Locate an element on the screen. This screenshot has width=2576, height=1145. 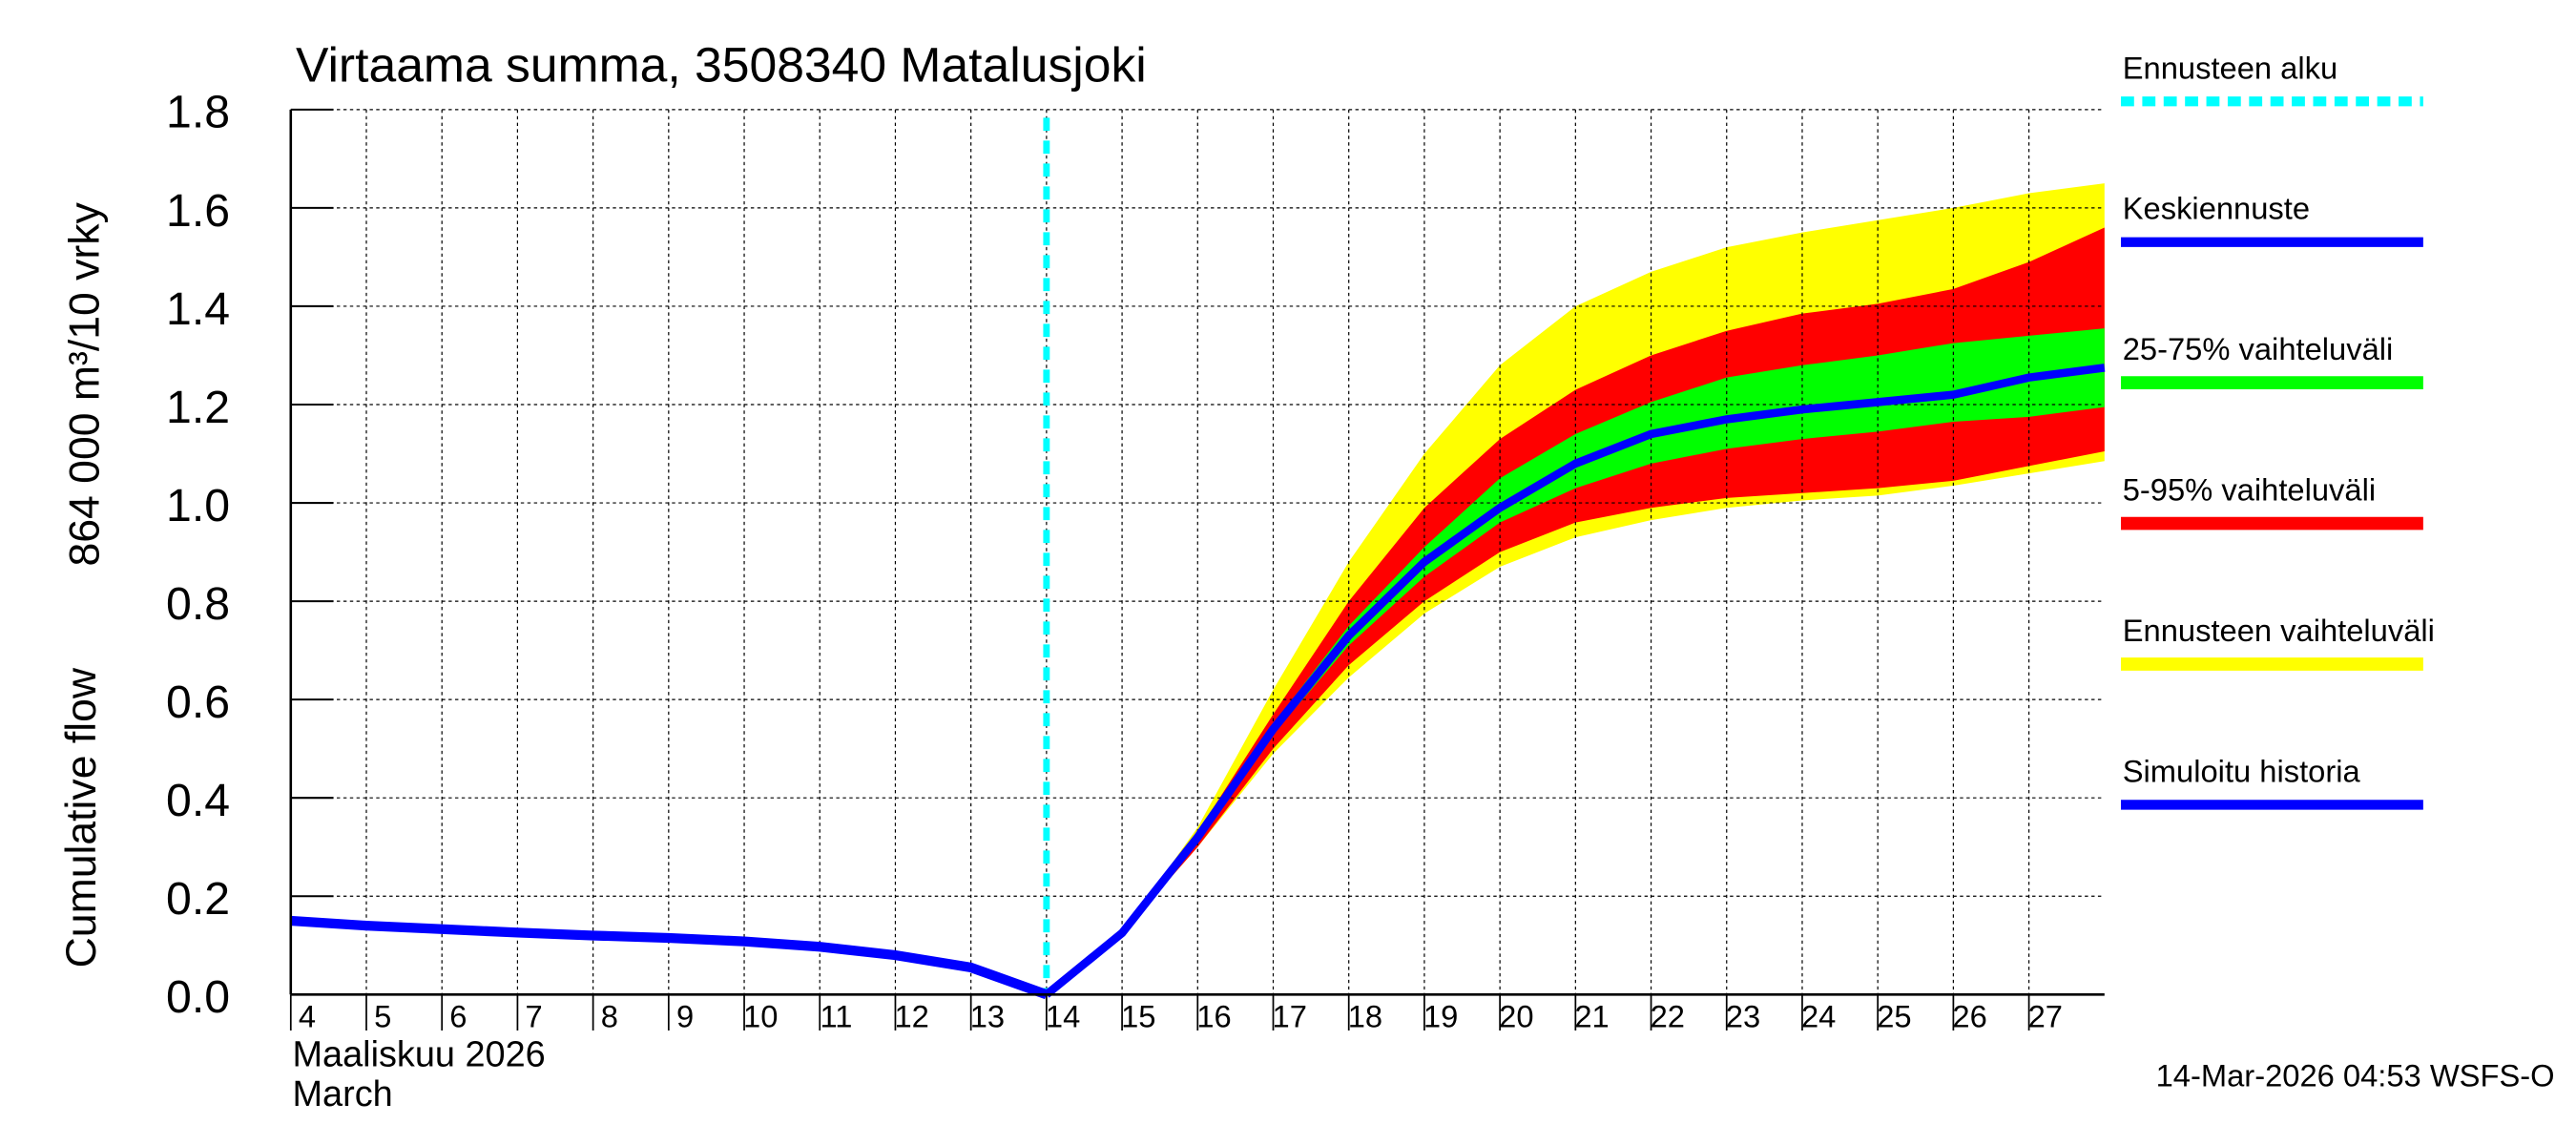
y-tick-label: 0.8 is located at coordinates (198, 604).